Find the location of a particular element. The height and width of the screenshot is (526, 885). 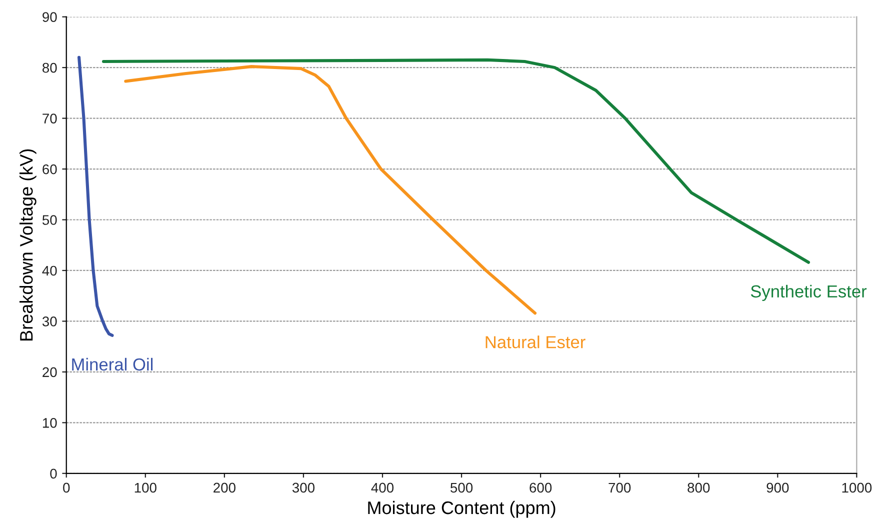

y-tick-label: 50 is located at coordinates (49, 220).